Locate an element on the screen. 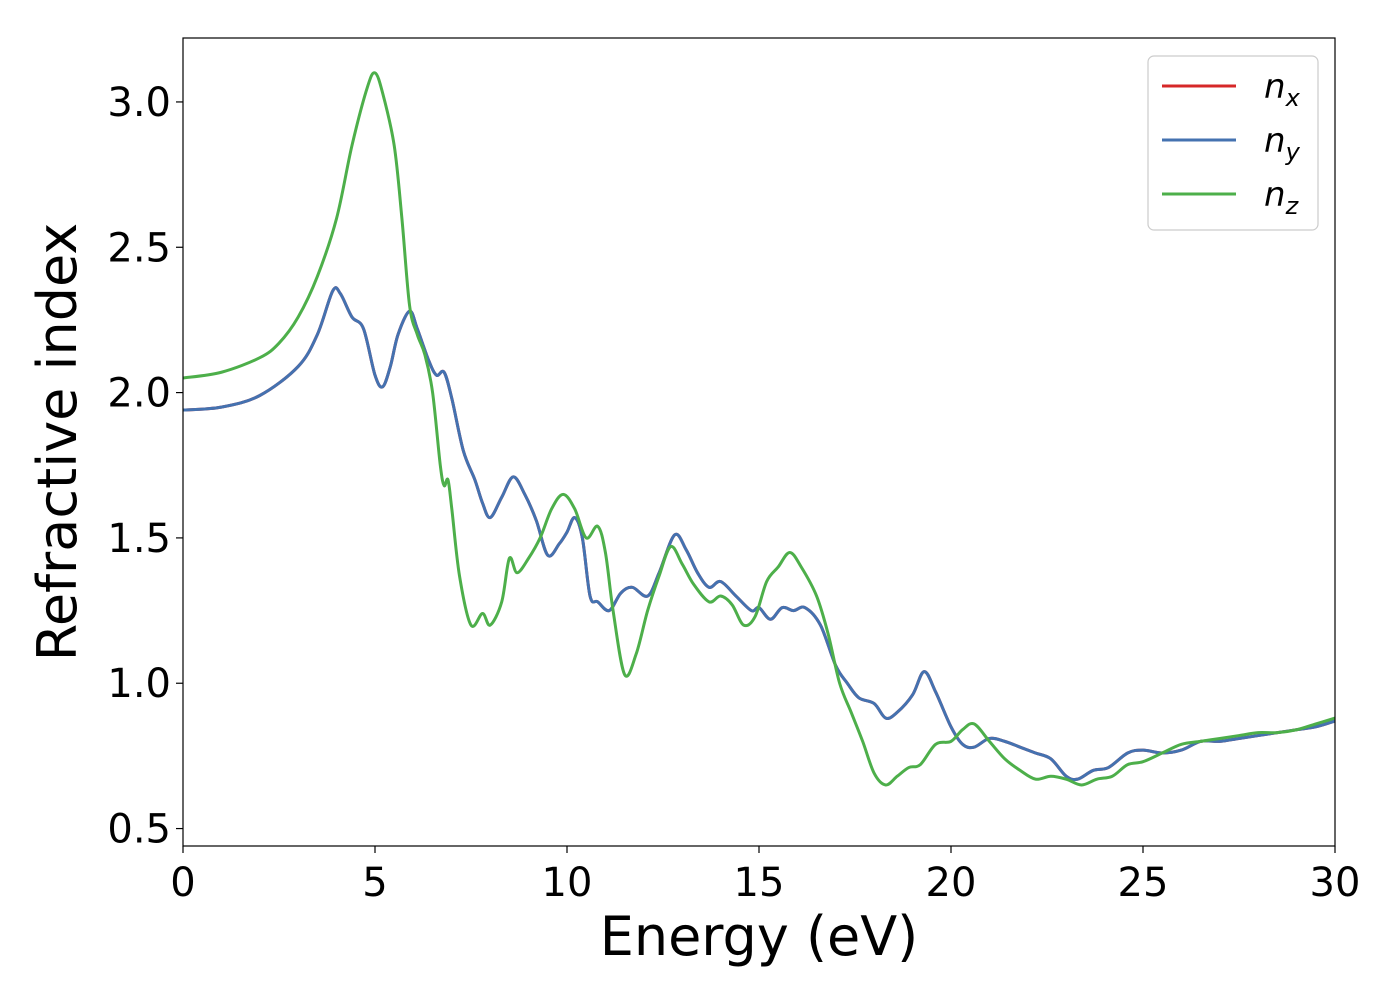 The image size is (1400, 1000). x-tick-label: 25 is located at coordinates (1143, 883).